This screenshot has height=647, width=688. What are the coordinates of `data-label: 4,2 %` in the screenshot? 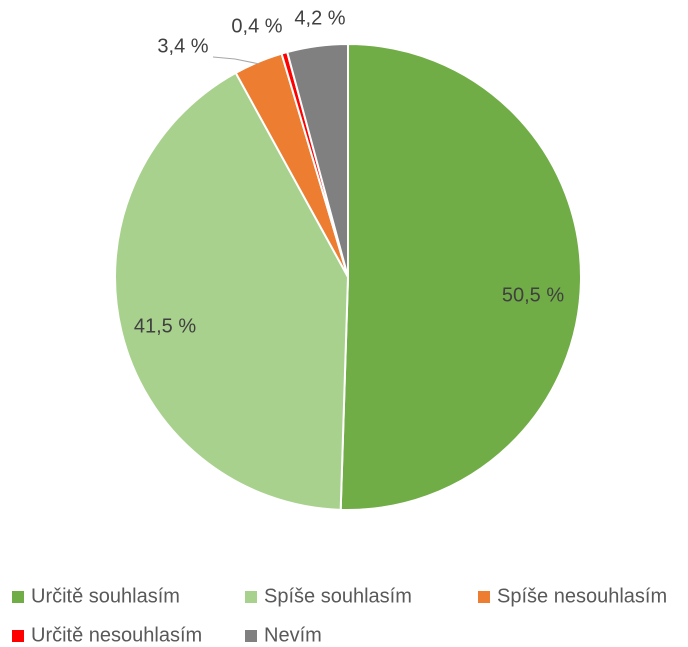 It's located at (319, 18).